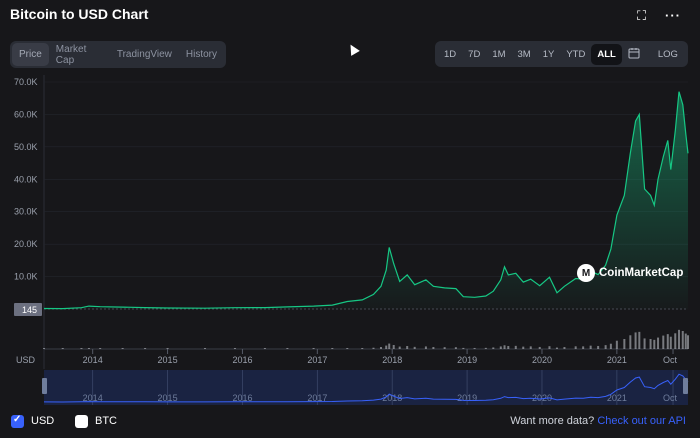  What do you see at coordinates (467, 398) in the screenshot?
I see `navigator-tick-label: 2019` at bounding box center [467, 398].